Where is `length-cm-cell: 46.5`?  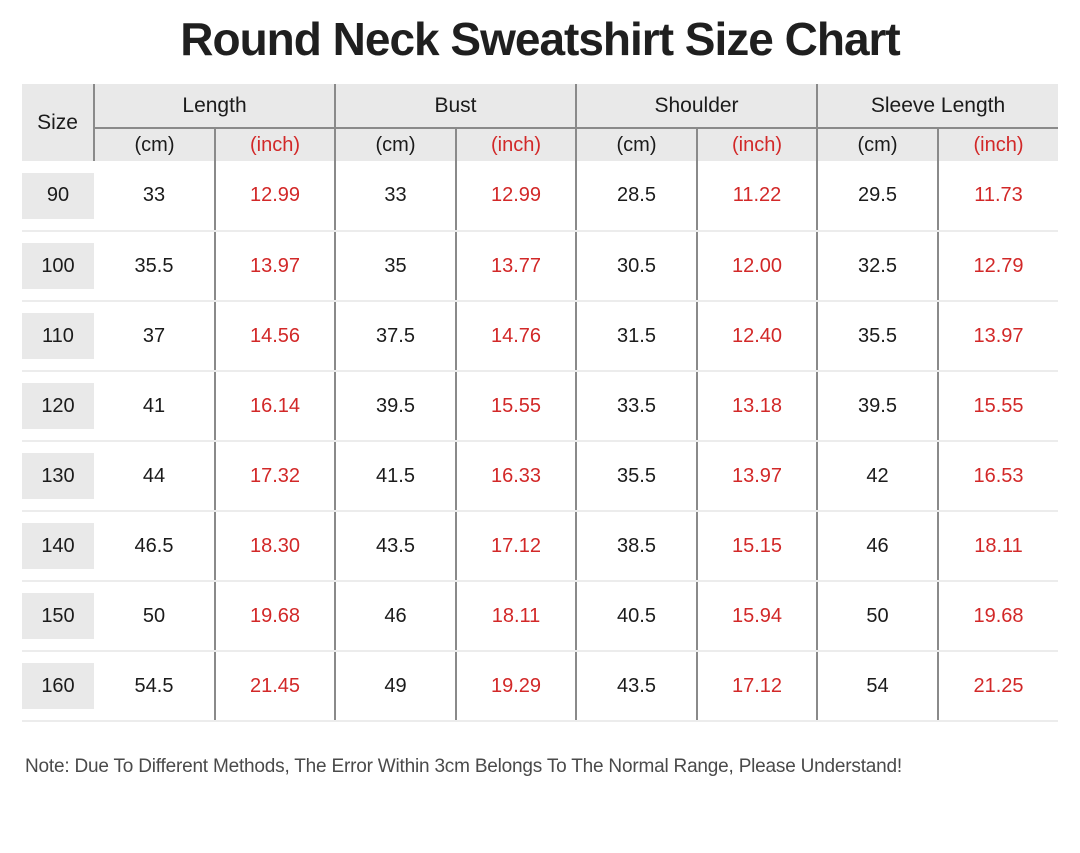
length-cm-cell: 46.5 is located at coordinates (154, 546).